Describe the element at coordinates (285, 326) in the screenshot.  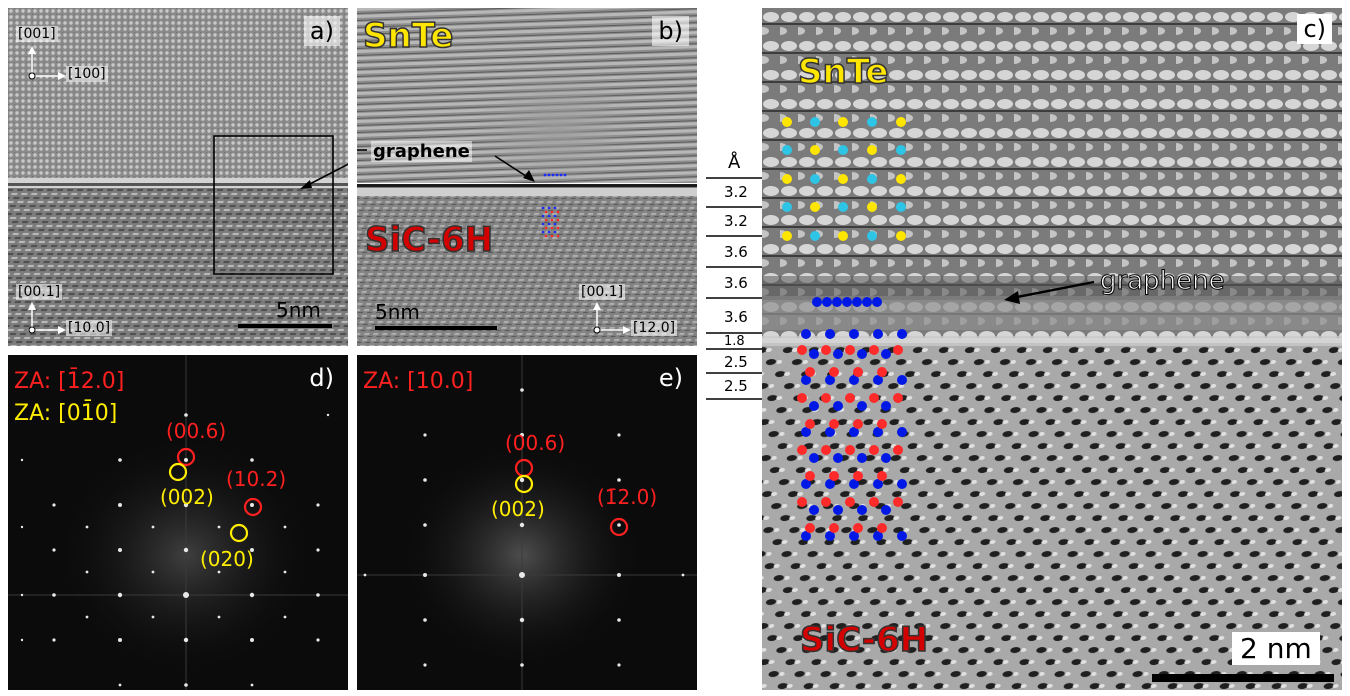
I see `scale-bar-a` at that location.